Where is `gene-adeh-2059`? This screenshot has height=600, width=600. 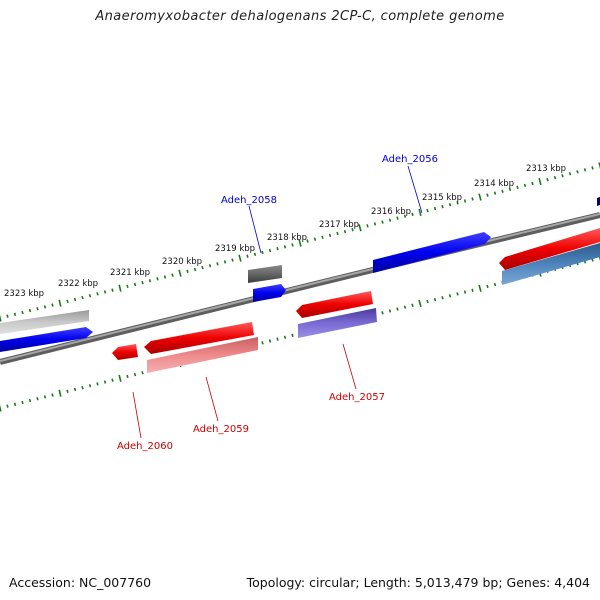 gene-adeh-2059 is located at coordinates (202, 355).